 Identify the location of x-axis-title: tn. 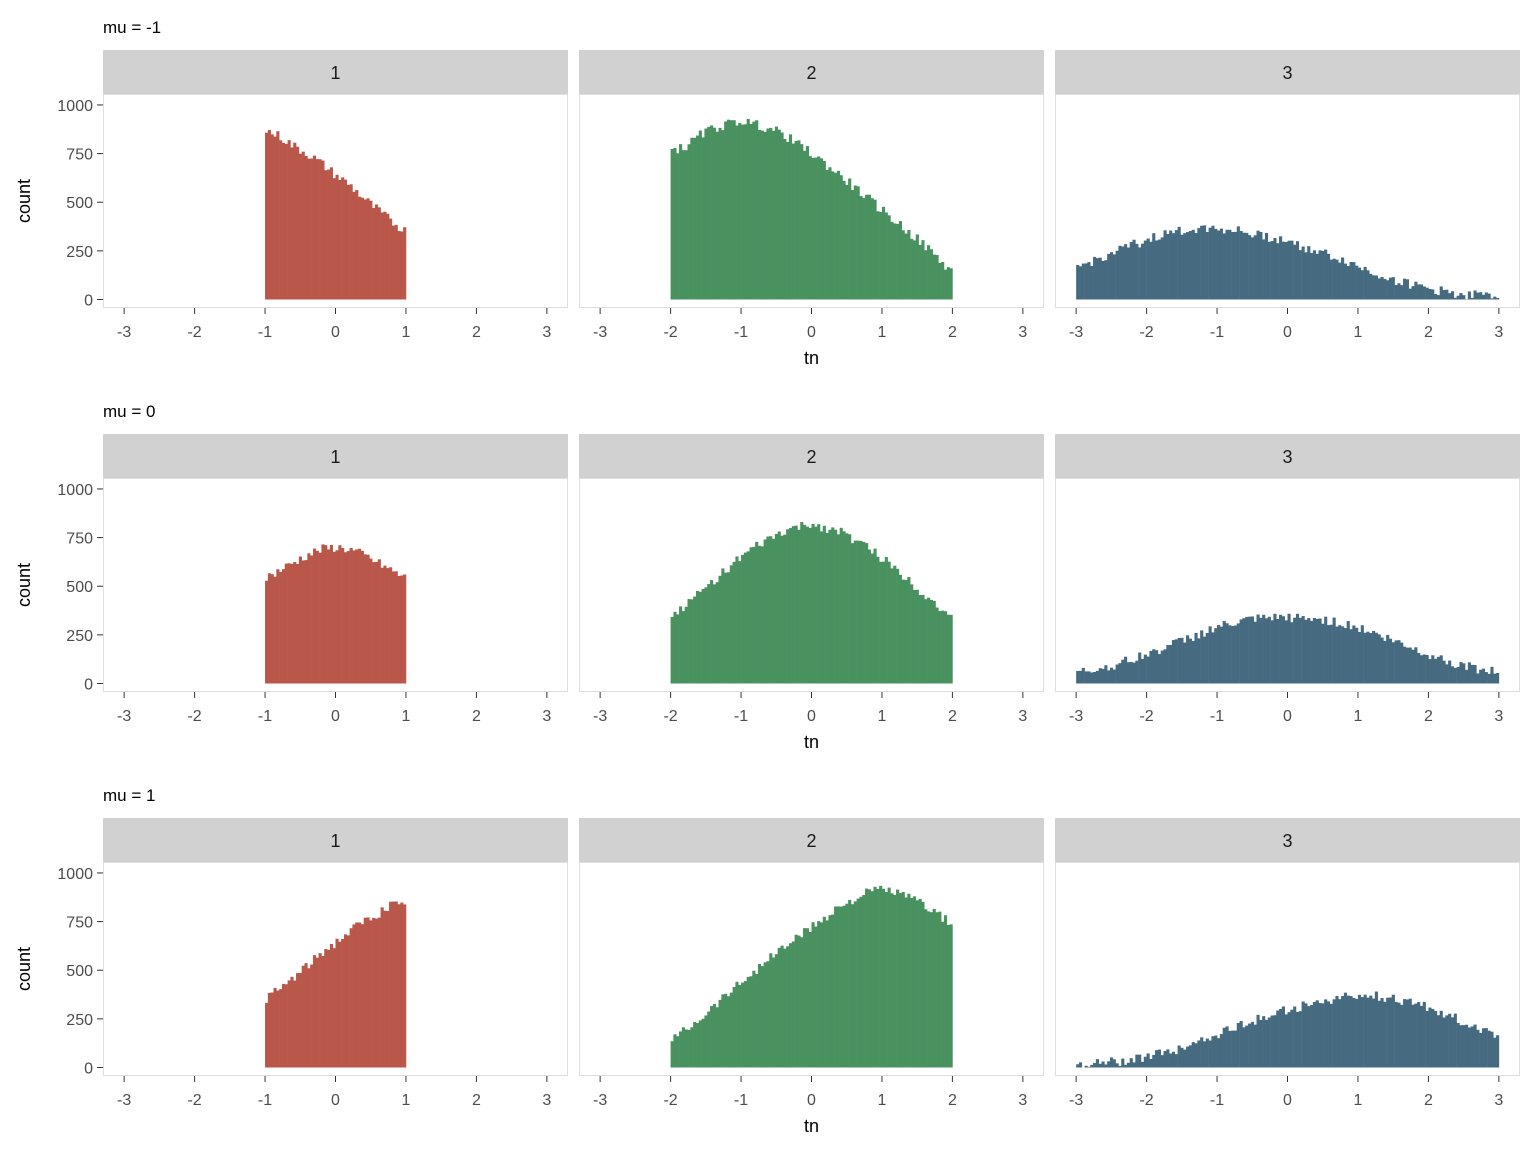
(811, 742).